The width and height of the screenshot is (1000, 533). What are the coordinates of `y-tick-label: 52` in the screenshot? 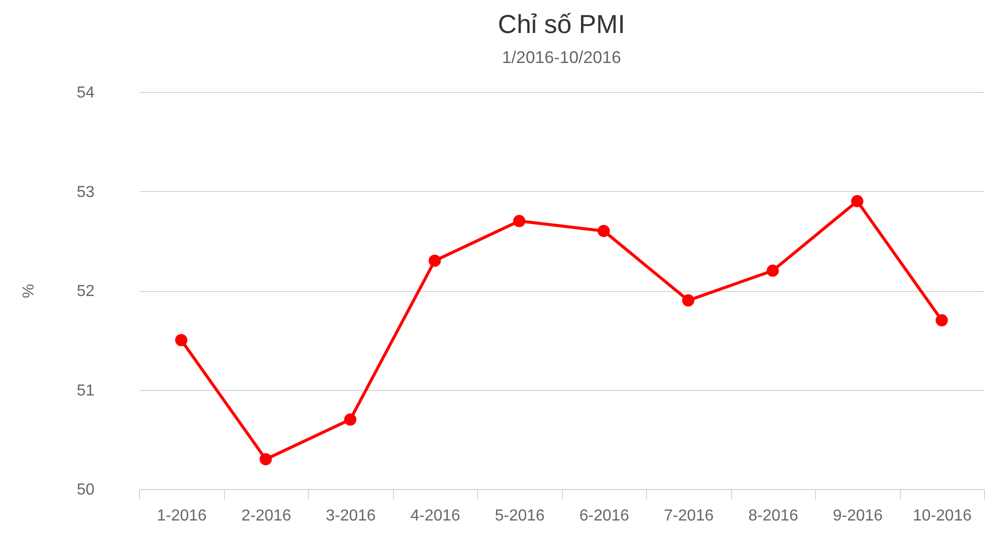 It's located at (85, 291).